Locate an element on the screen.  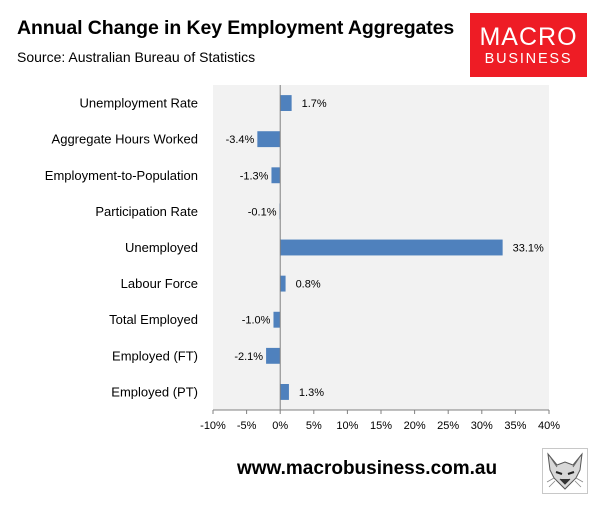
x-tick-label: 40% is located at coordinates (549, 426).